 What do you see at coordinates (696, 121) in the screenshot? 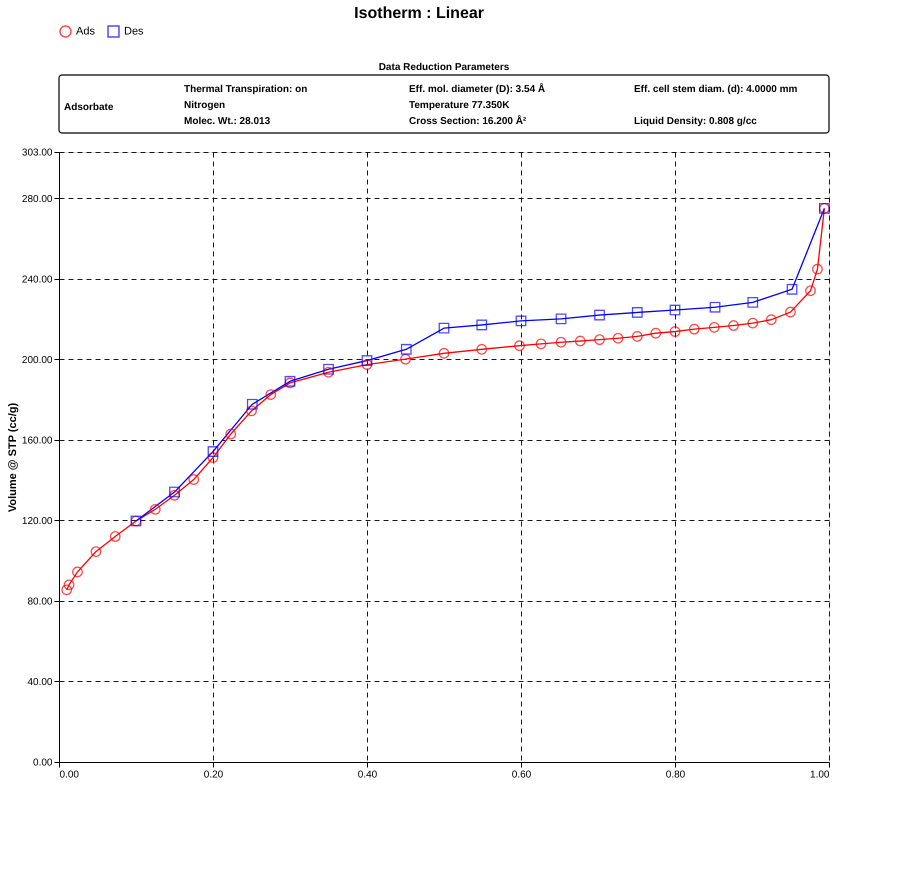
I see `text: Liquid Density: 0.808 g/cc` at bounding box center [696, 121].